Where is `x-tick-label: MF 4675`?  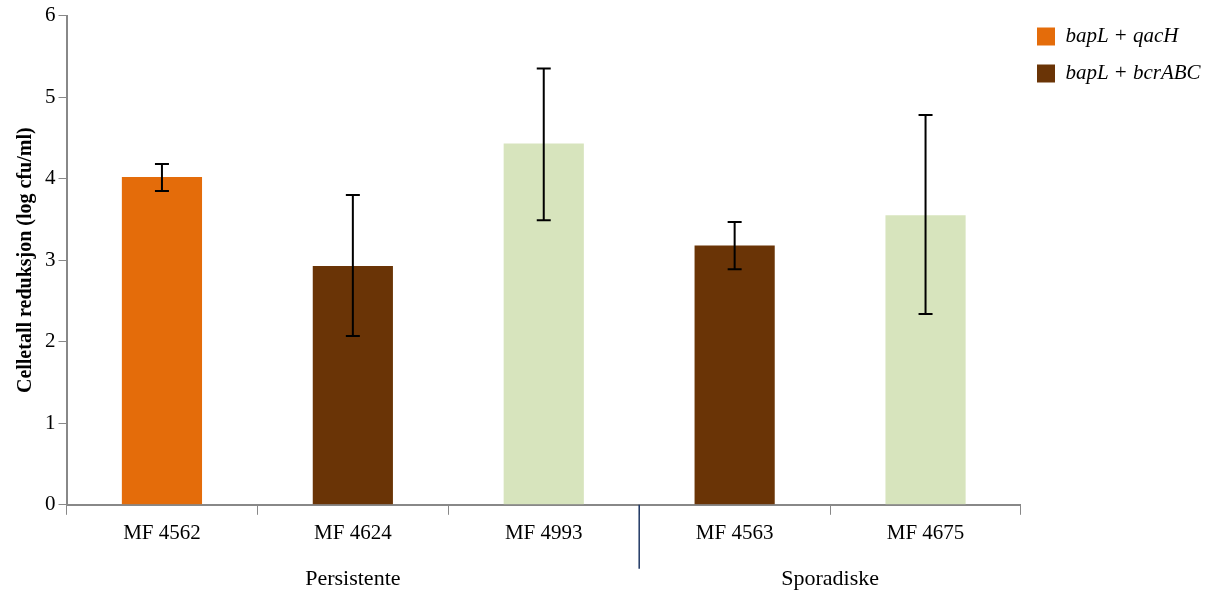
x-tick-label: MF 4675 is located at coordinates (925, 531).